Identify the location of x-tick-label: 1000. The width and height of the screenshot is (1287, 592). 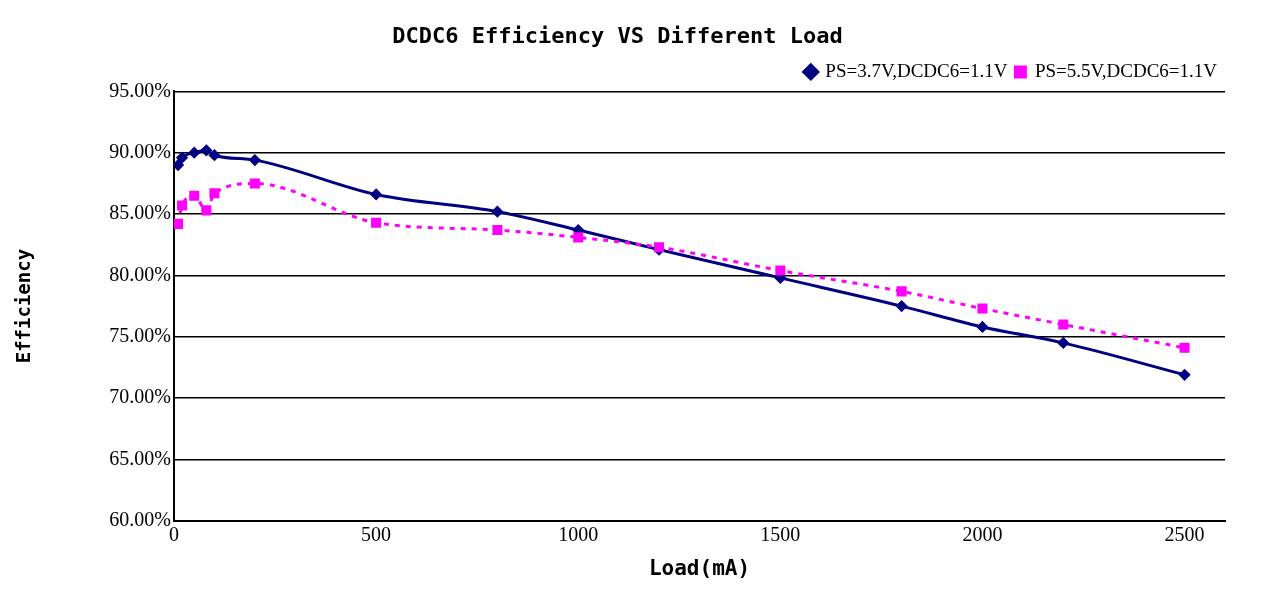
(578, 534).